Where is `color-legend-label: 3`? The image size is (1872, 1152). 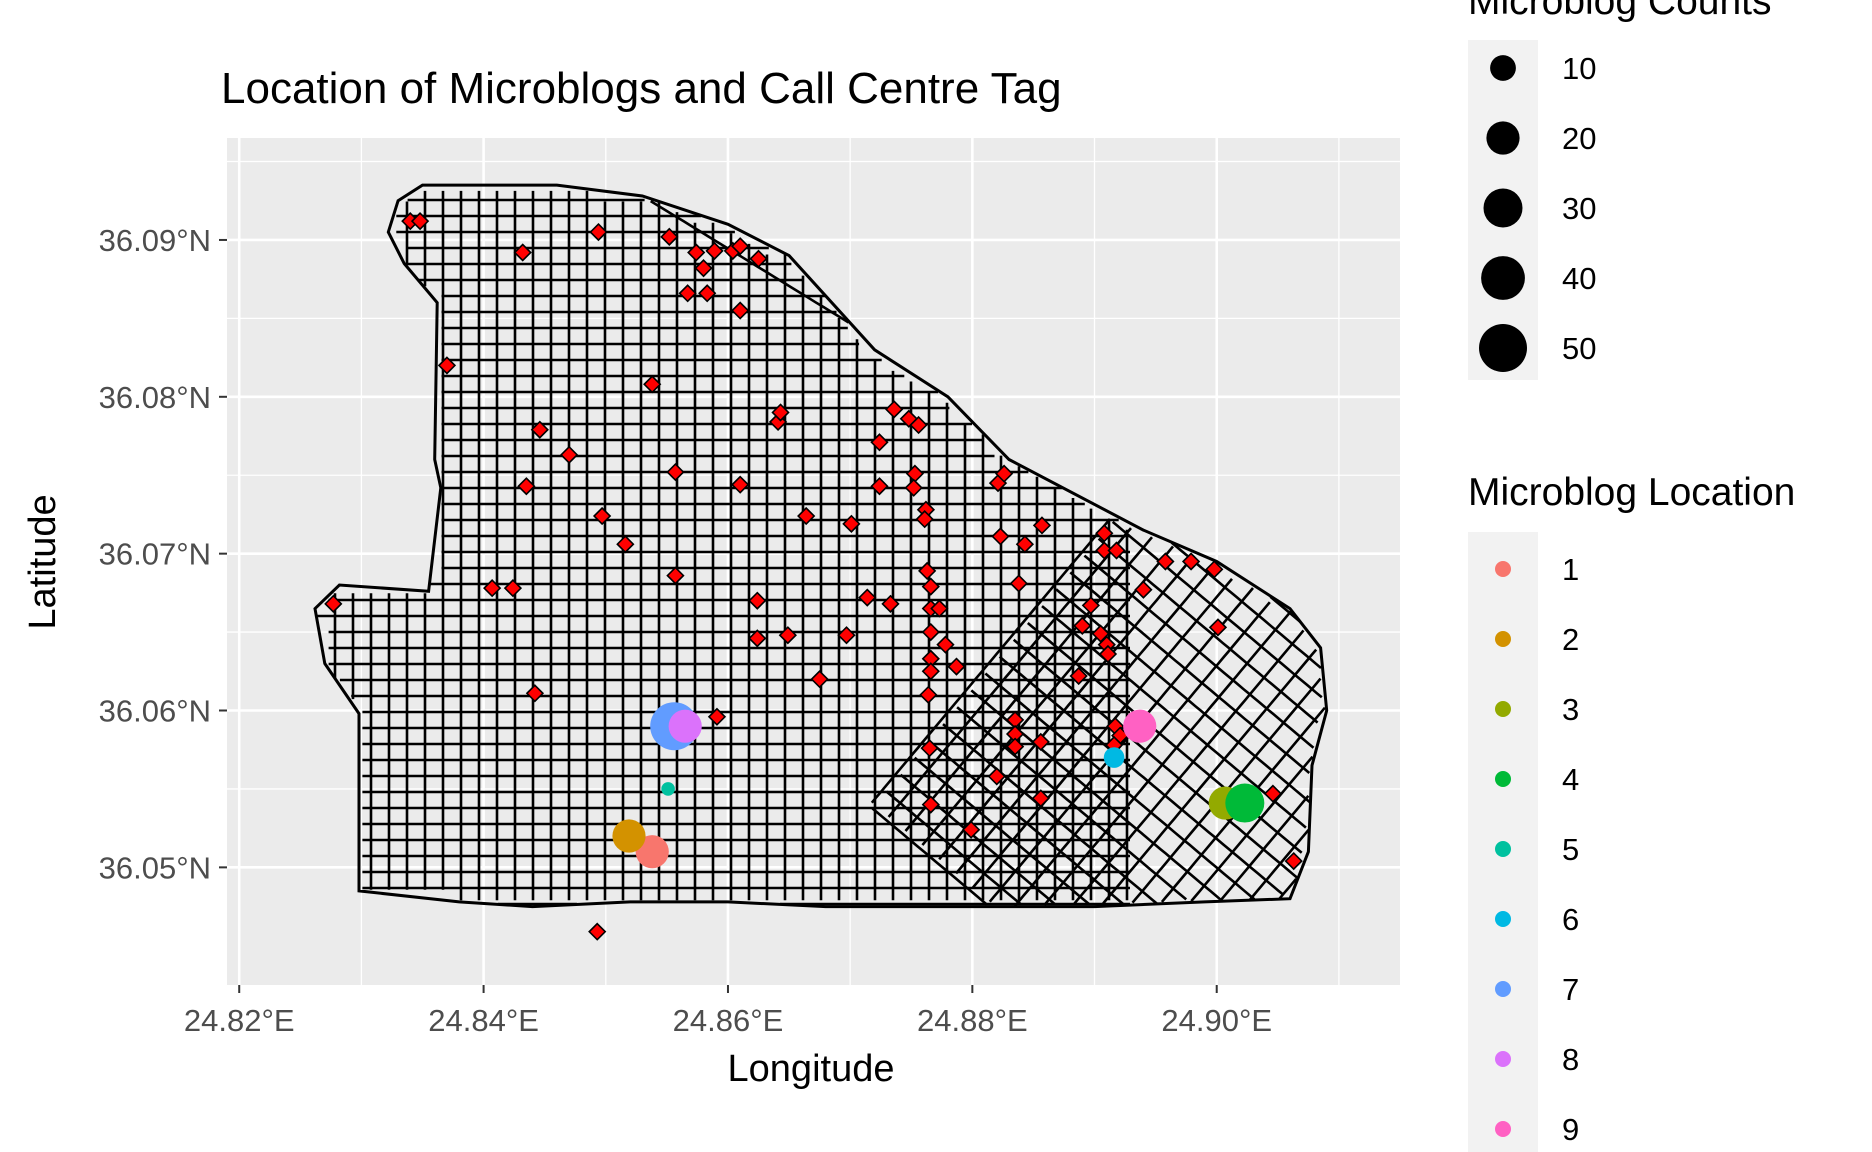 color-legend-label: 3 is located at coordinates (1570, 709).